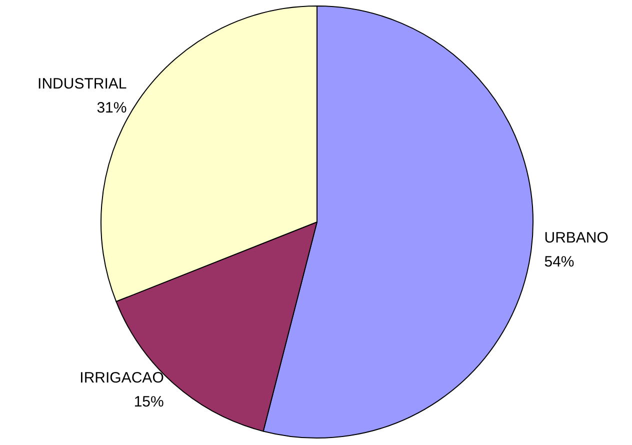 The height and width of the screenshot is (445, 632). What do you see at coordinates (111, 108) in the screenshot?
I see `data-label: 31%` at bounding box center [111, 108].